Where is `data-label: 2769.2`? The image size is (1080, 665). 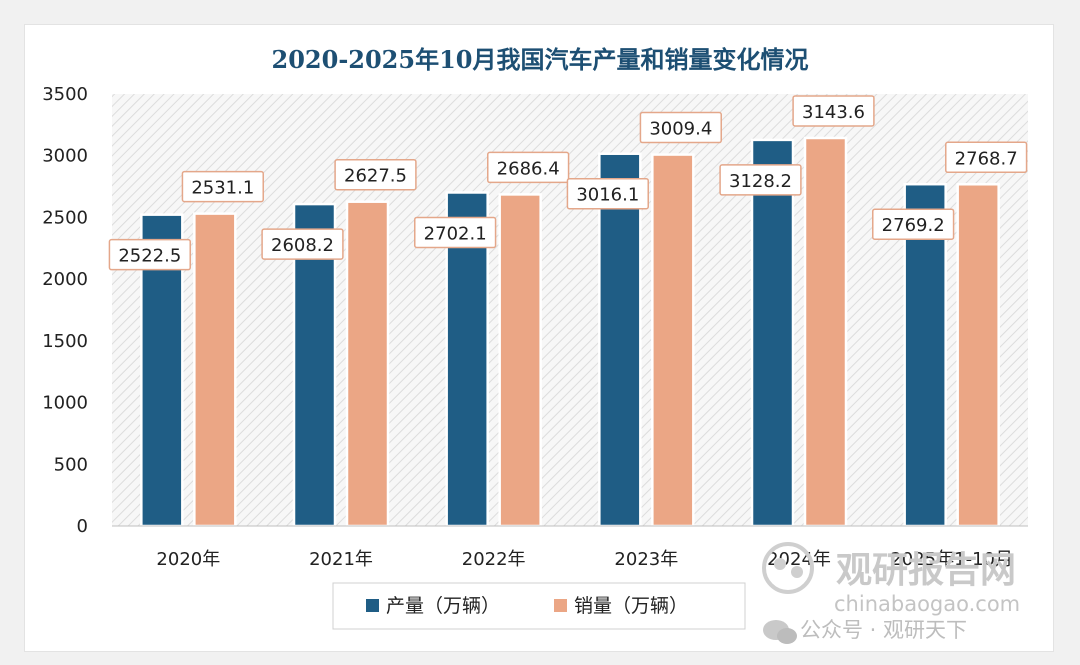 data-label: 2769.2 is located at coordinates (913, 224).